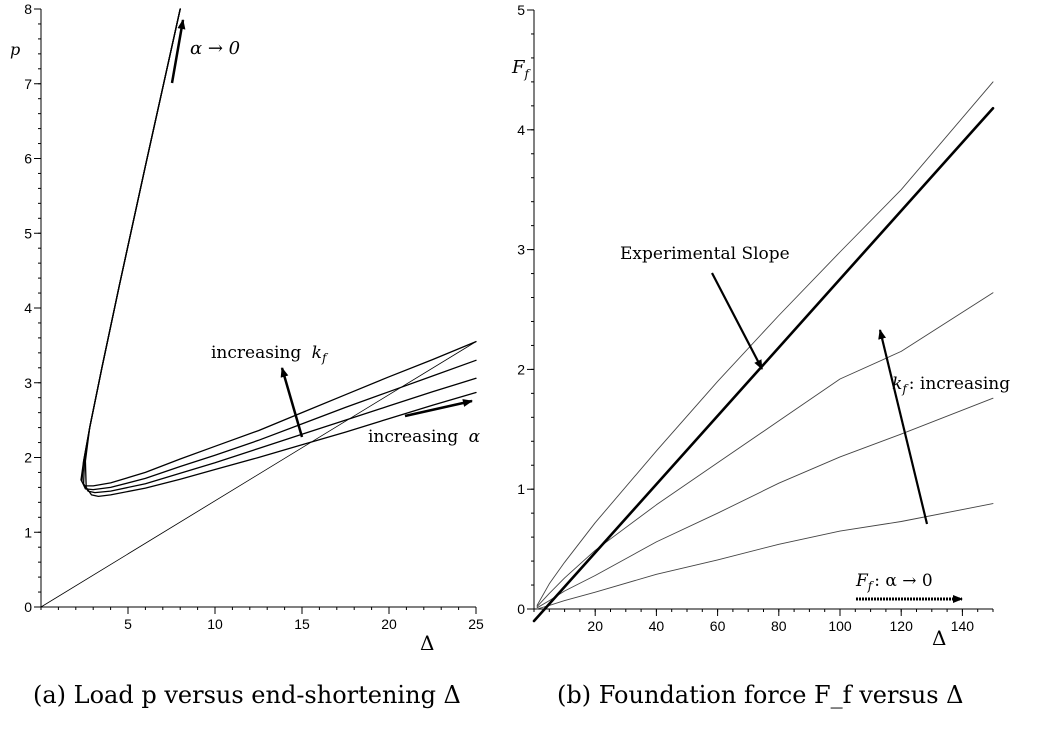  I want to click on chart-a-annotation-alpha-to-zero: α → 0, so click(215, 48).